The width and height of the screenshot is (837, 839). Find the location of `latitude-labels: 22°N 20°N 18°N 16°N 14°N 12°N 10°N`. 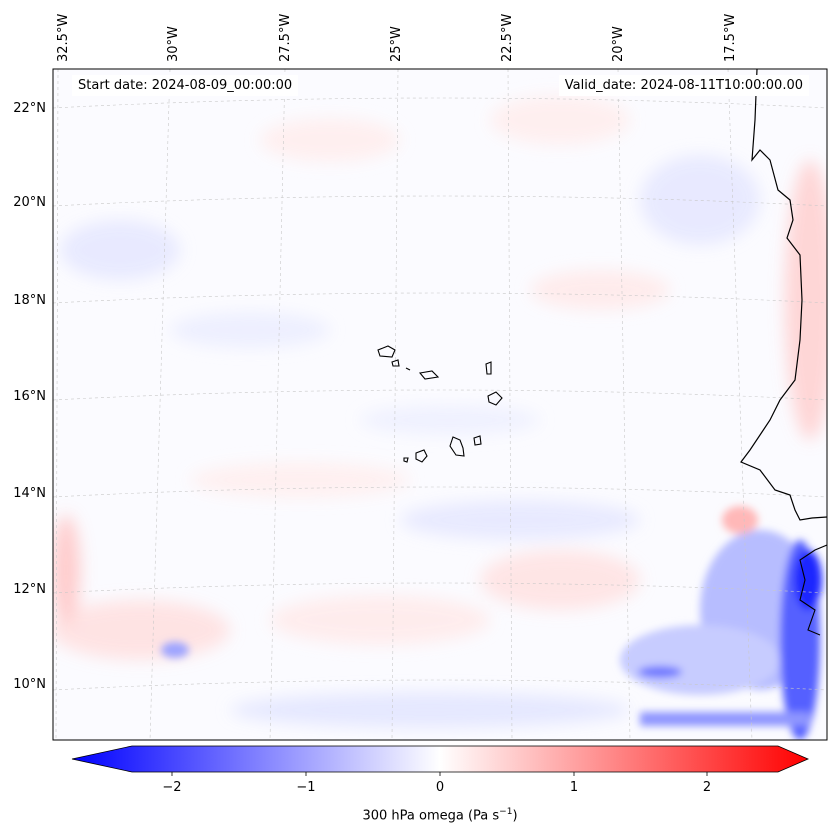

latitude-labels: 22°N 20°N 18°N 16°N 14°N 12°N 10°N is located at coordinates (29, 396).